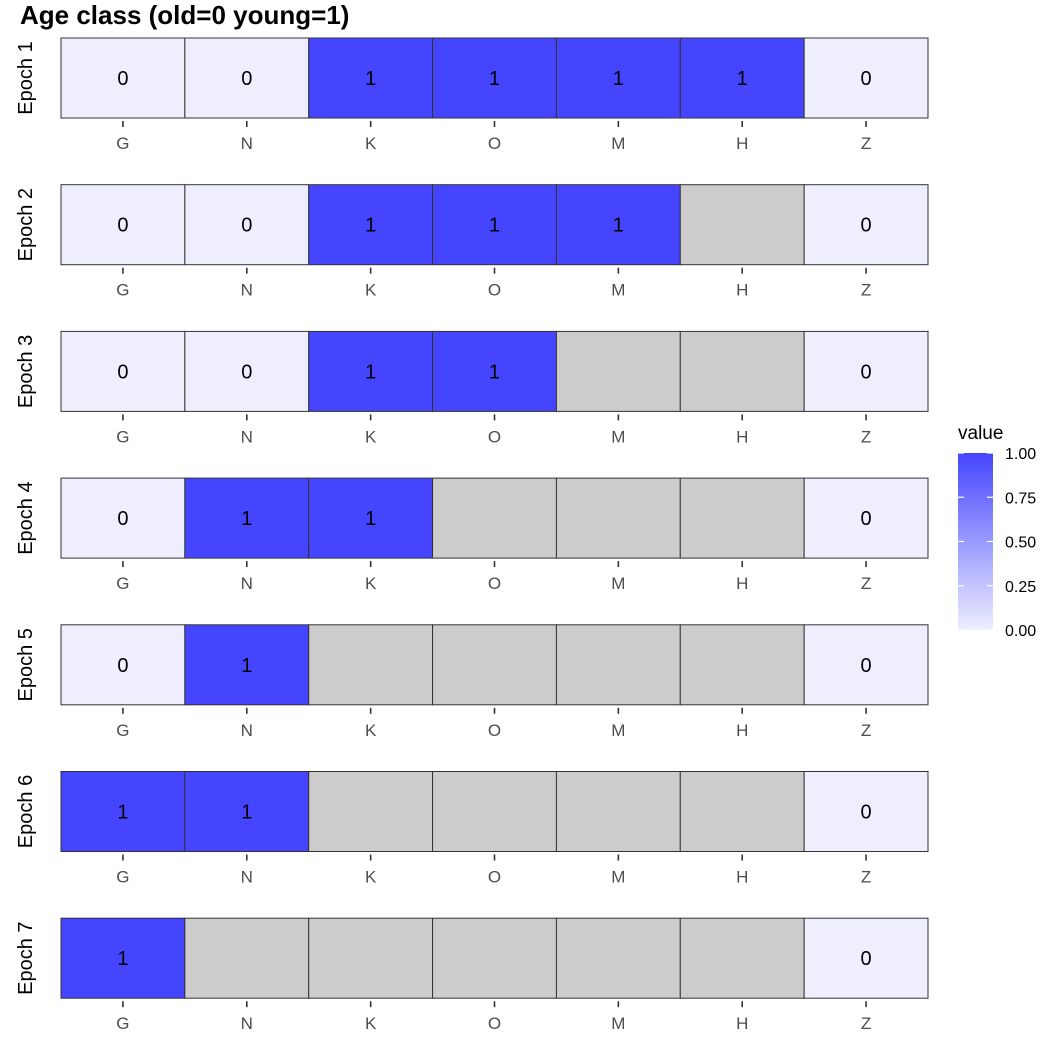  I want to click on y-axis-label: Epoch 5, so click(26, 664).